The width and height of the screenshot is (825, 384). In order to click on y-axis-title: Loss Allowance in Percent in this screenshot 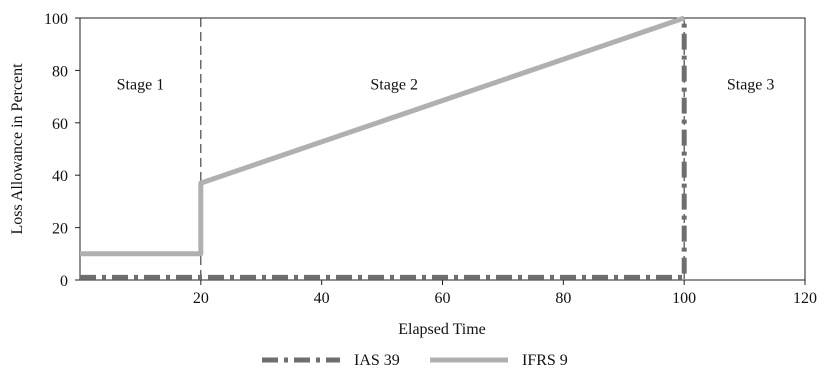, I will do `click(17, 149)`.